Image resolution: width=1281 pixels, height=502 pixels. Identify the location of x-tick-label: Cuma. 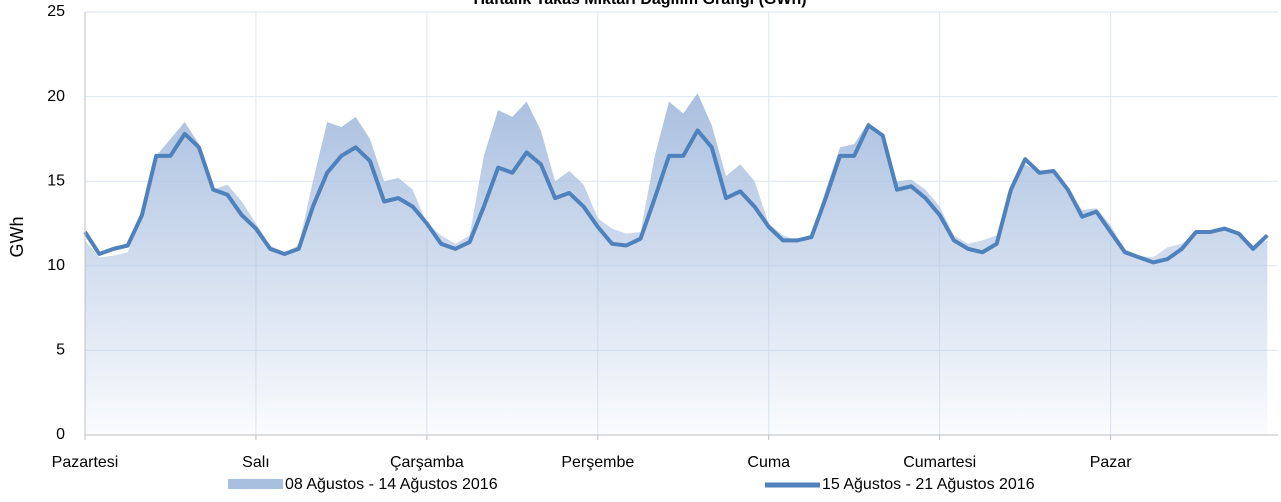
(768, 462).